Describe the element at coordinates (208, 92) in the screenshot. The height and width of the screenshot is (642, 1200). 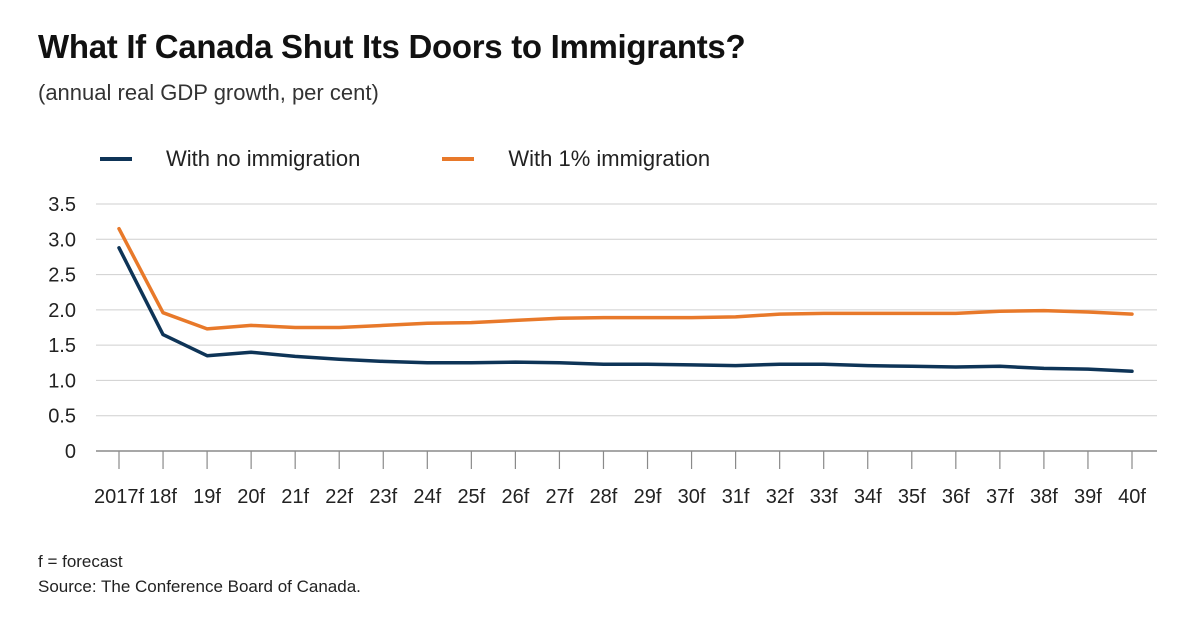
I see `chart-subtitle: (annual real GDP growth, per cent)` at that location.